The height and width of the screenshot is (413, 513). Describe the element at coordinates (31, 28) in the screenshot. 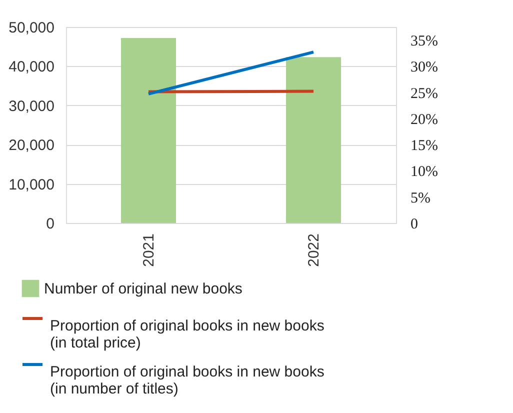

I see `y-tick-label: 50,000` at that location.